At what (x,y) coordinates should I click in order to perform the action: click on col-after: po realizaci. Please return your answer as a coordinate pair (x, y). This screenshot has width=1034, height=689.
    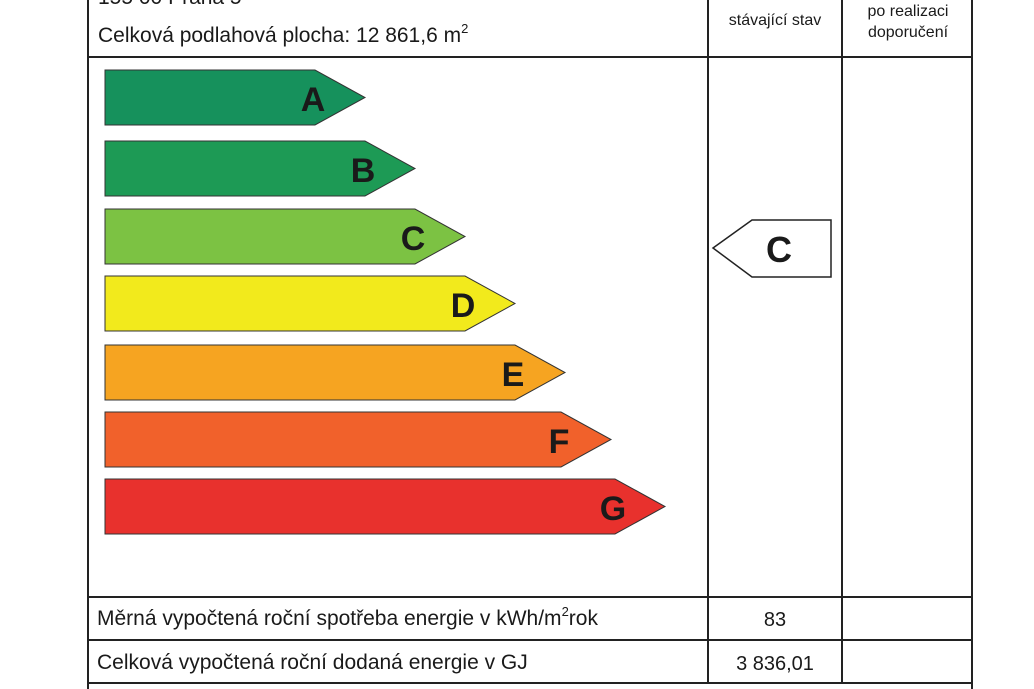
    Looking at the image, I should click on (908, 11).